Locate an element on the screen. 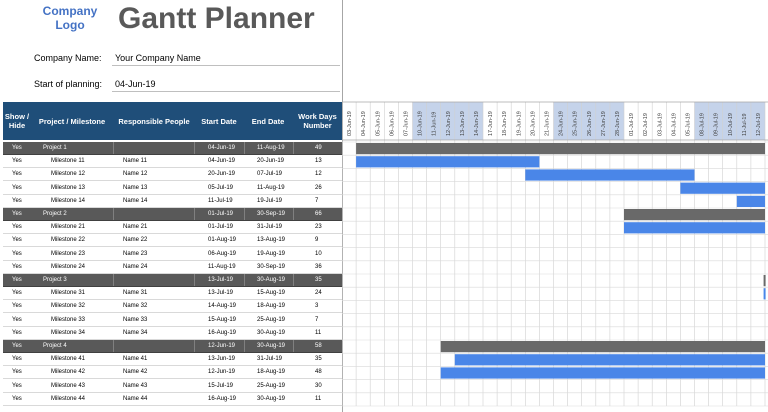 This screenshot has height=412, width=768. cell-start: 20-Jun-19 is located at coordinates (228, 174).